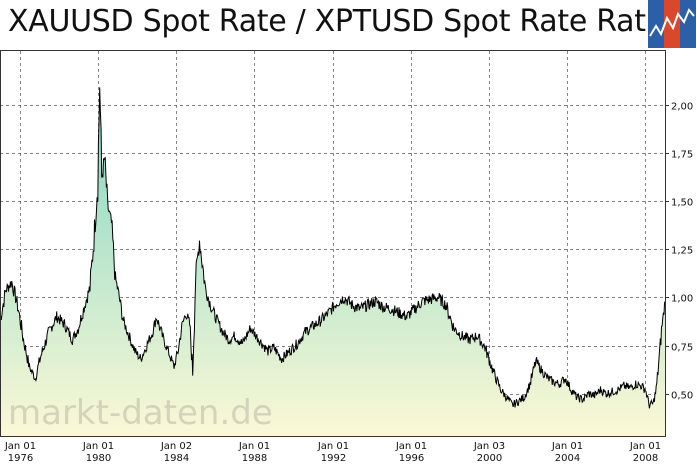  What do you see at coordinates (489, 458) in the screenshot?
I see `x-tick-label-year: 2000` at bounding box center [489, 458].